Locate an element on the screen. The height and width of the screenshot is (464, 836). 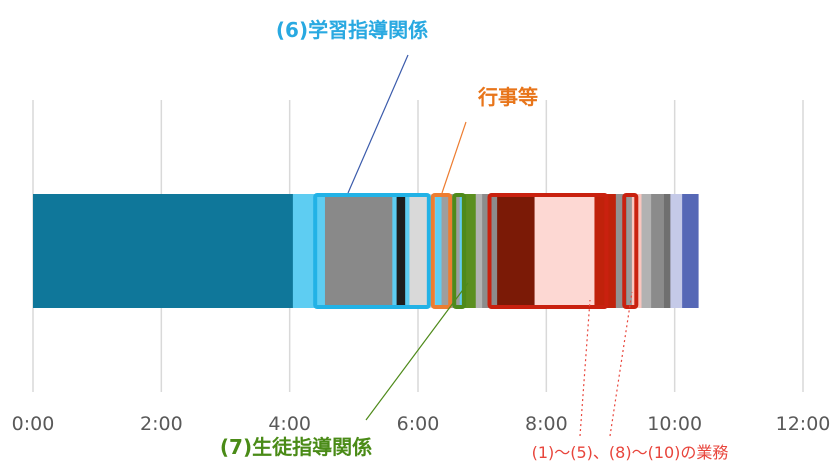
x-tick-label: 10:00 is located at coordinates (674, 424).